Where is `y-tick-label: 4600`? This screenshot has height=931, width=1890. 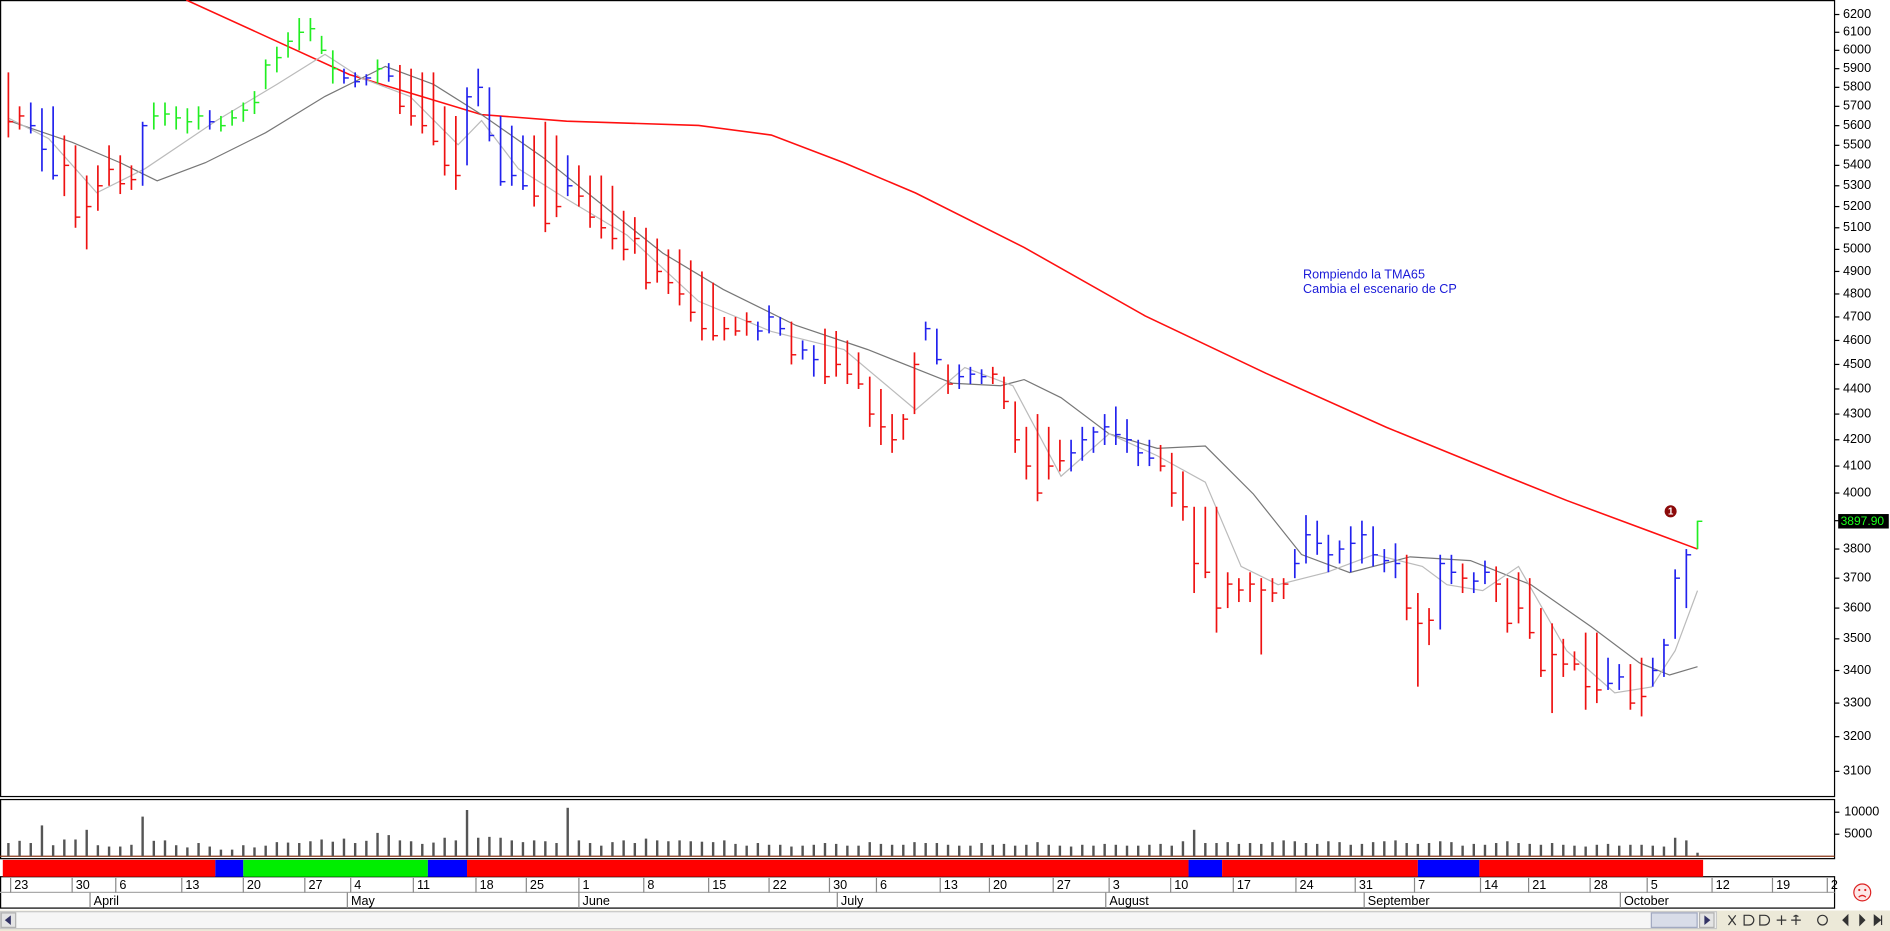 y-tick-label: 4600 is located at coordinates (1857, 340).